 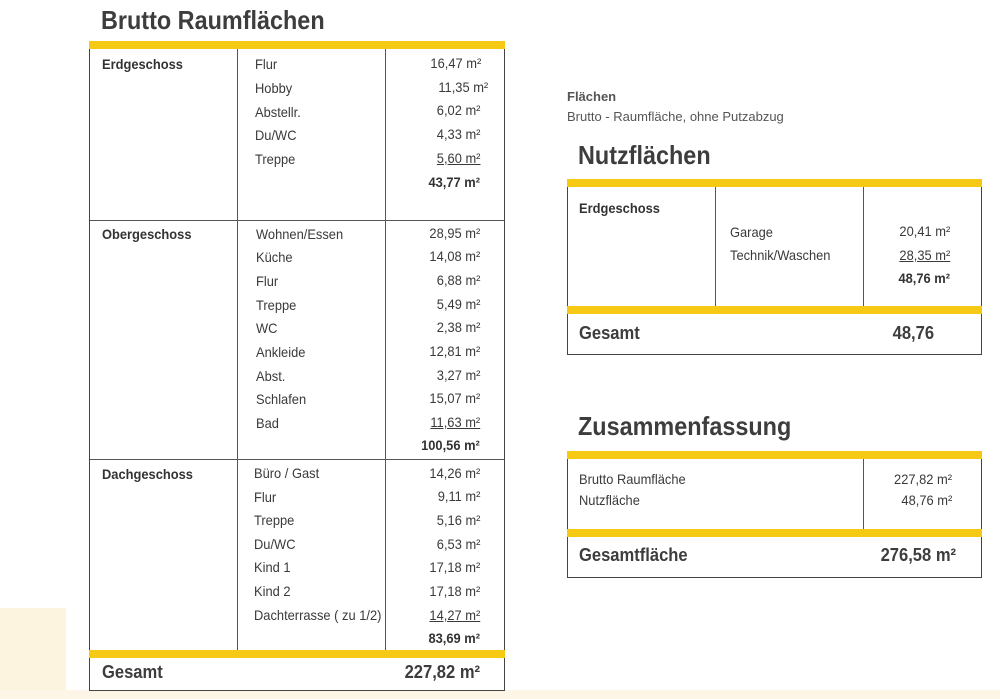 I want to click on col-divider, so click(x=863, y=494).